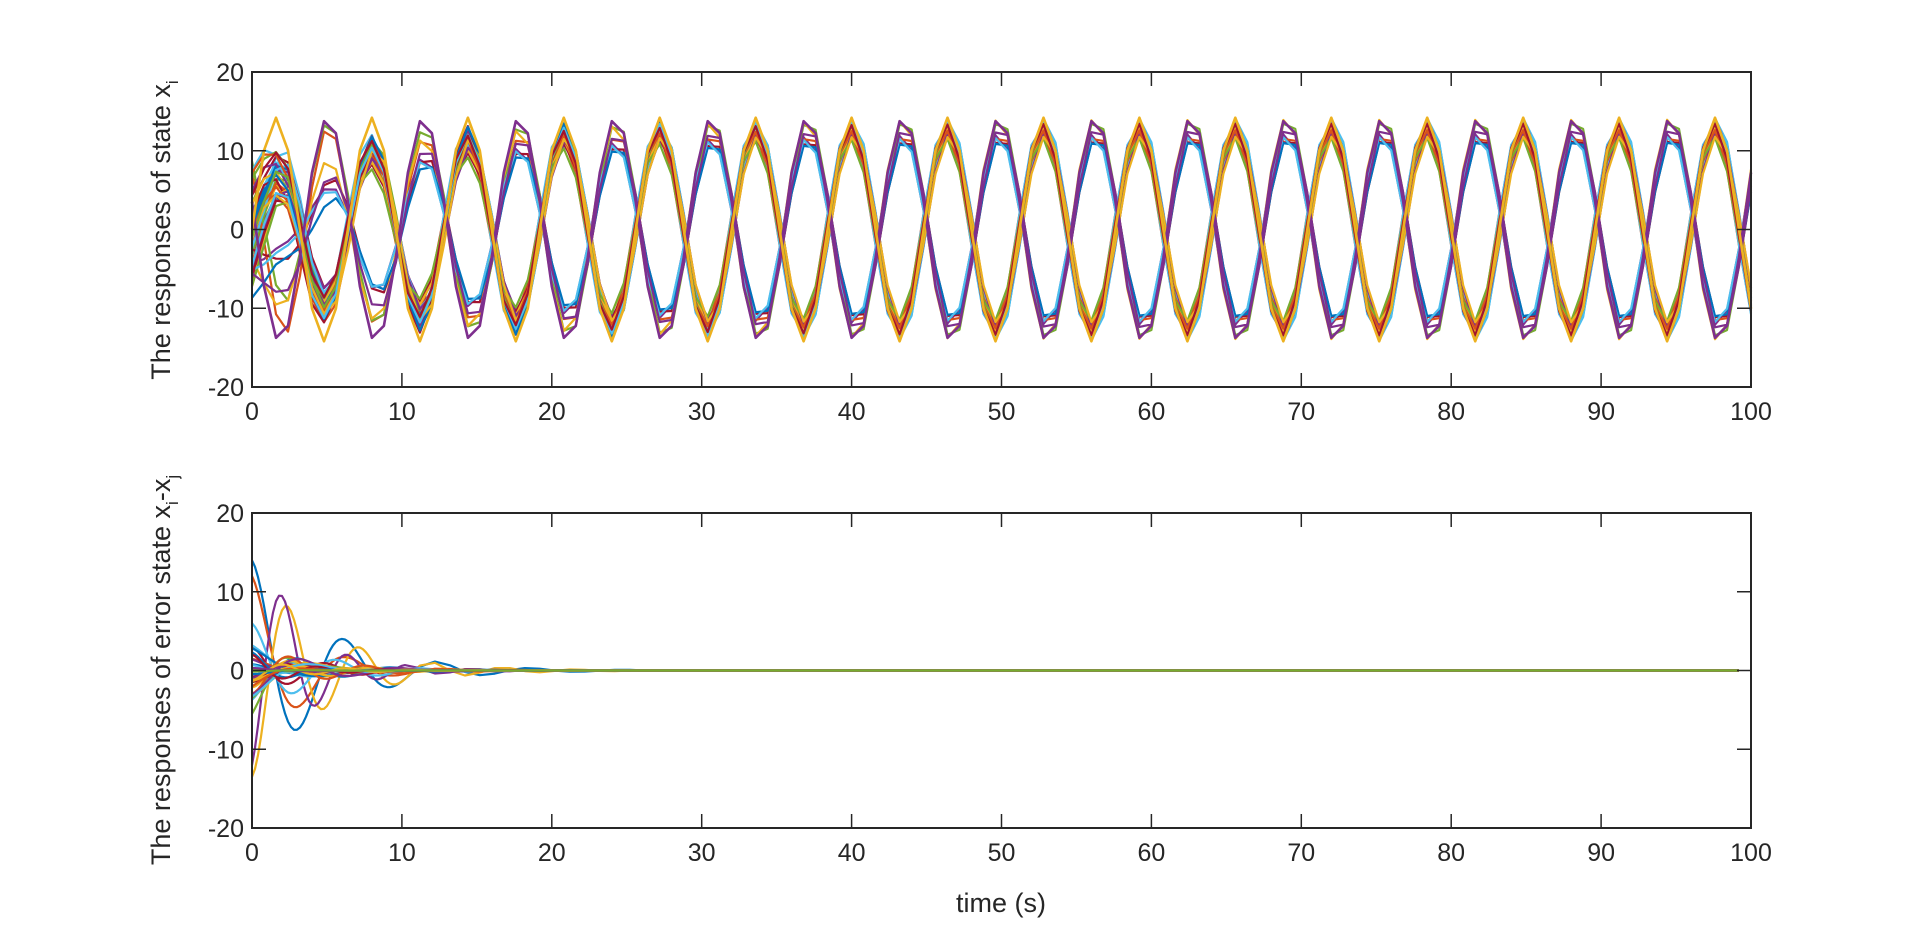 The image size is (1920, 927). Describe the element at coordinates (1451, 412) in the screenshot. I see `top-x-tick-label: 80` at that location.